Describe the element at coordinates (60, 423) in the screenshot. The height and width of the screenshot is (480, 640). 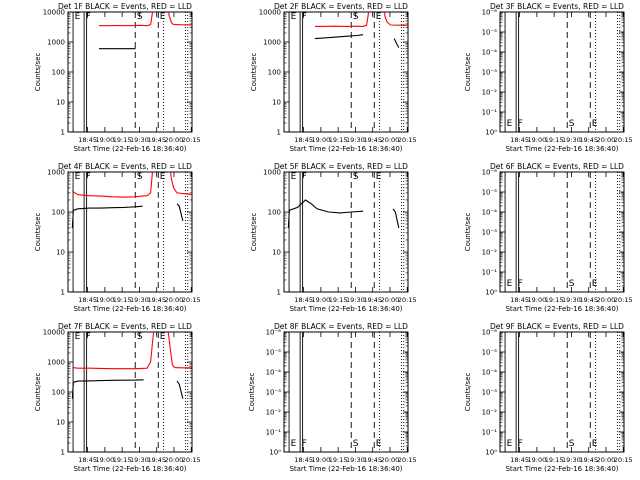
I see `y-tick-label: 10` at that location.